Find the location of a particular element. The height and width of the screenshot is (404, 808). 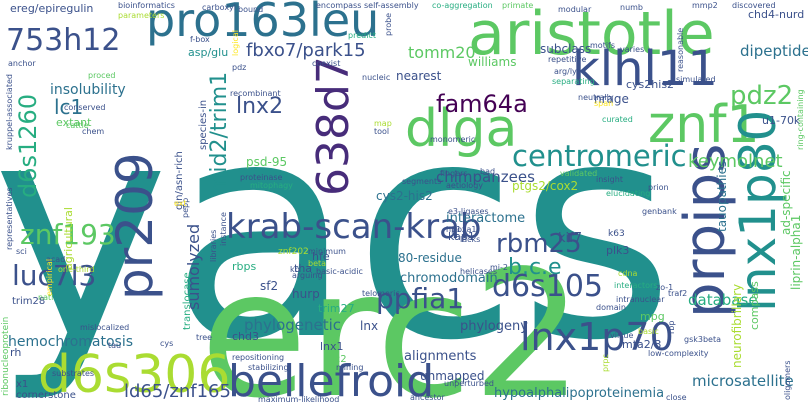

word-close: close is located at coordinates (676, 397).